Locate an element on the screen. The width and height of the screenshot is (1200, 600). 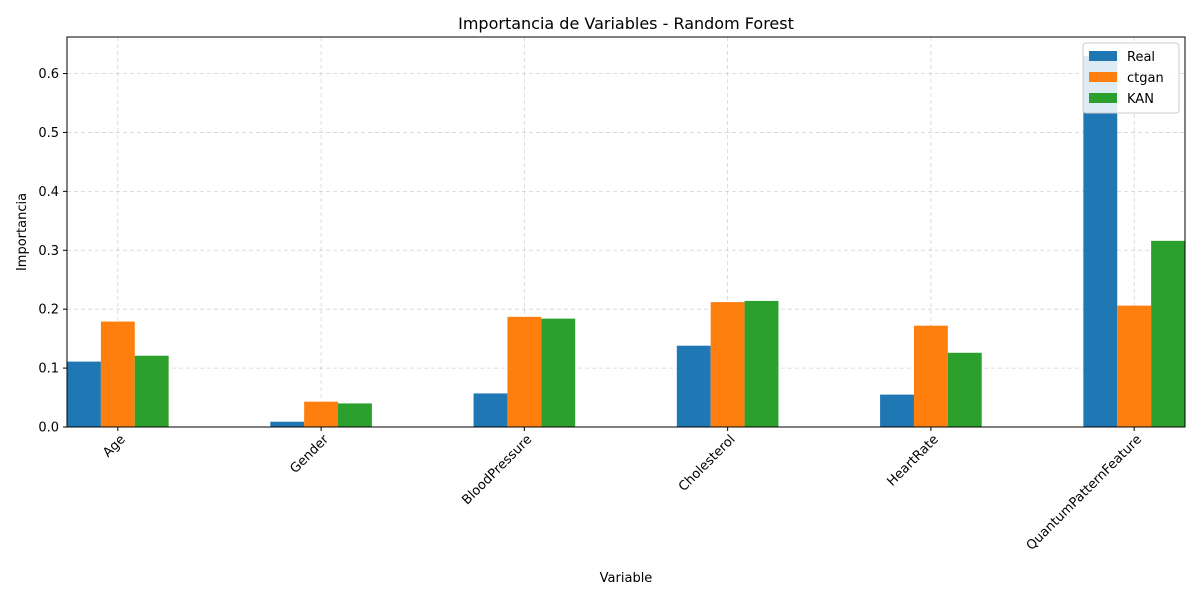
x-tick-label: HeartRate is located at coordinates (912, 460).